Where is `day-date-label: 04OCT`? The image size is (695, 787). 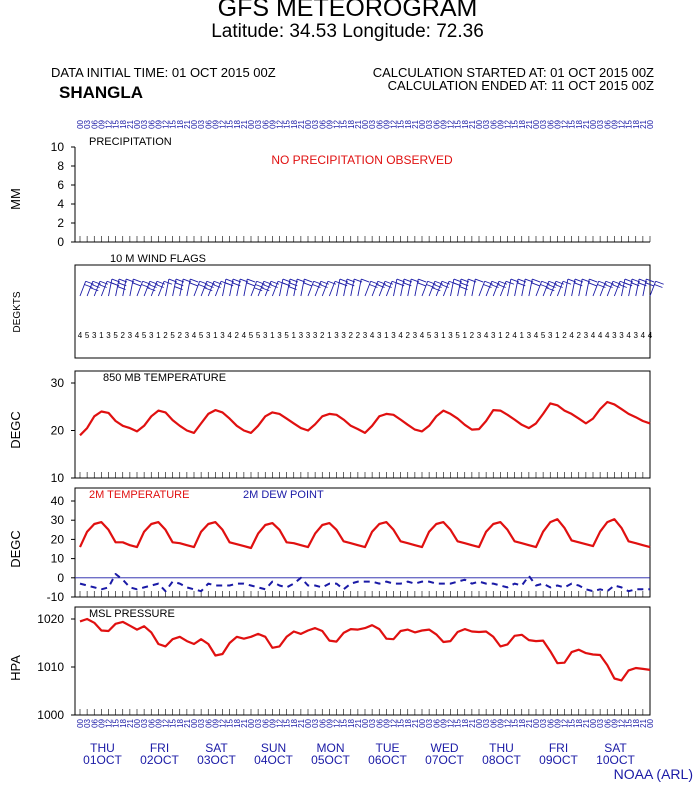 day-date-label: 04OCT is located at coordinates (273, 760).